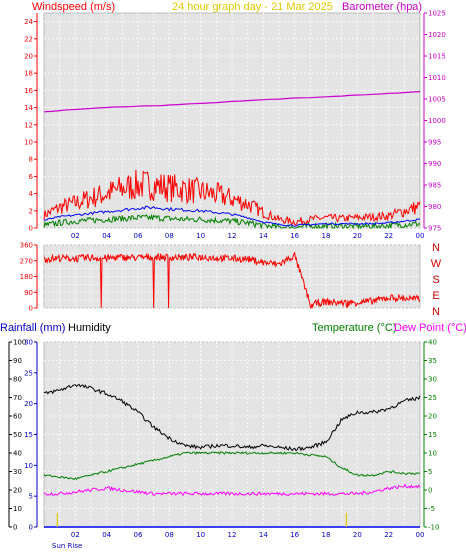 This screenshot has height=555, width=466. Describe the element at coordinates (263, 236) in the screenshot. I see `wind-x-tick-label: 14` at that location.